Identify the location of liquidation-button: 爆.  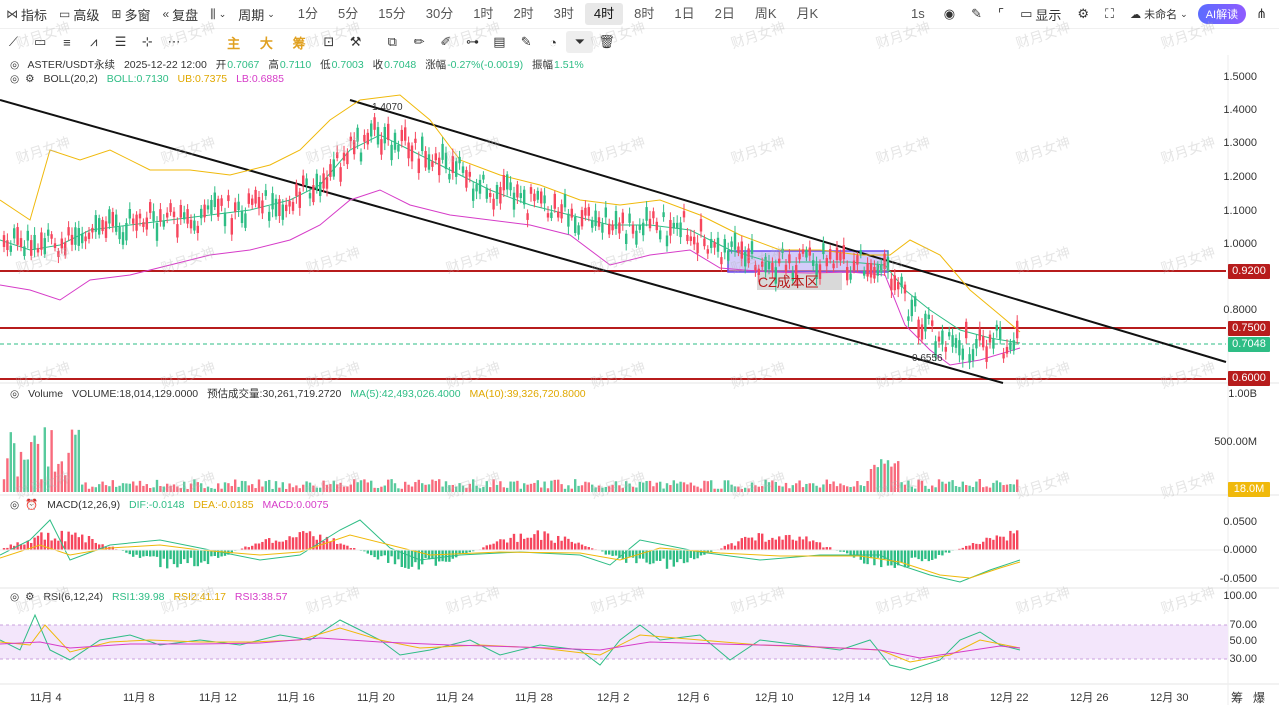
(1259, 697).